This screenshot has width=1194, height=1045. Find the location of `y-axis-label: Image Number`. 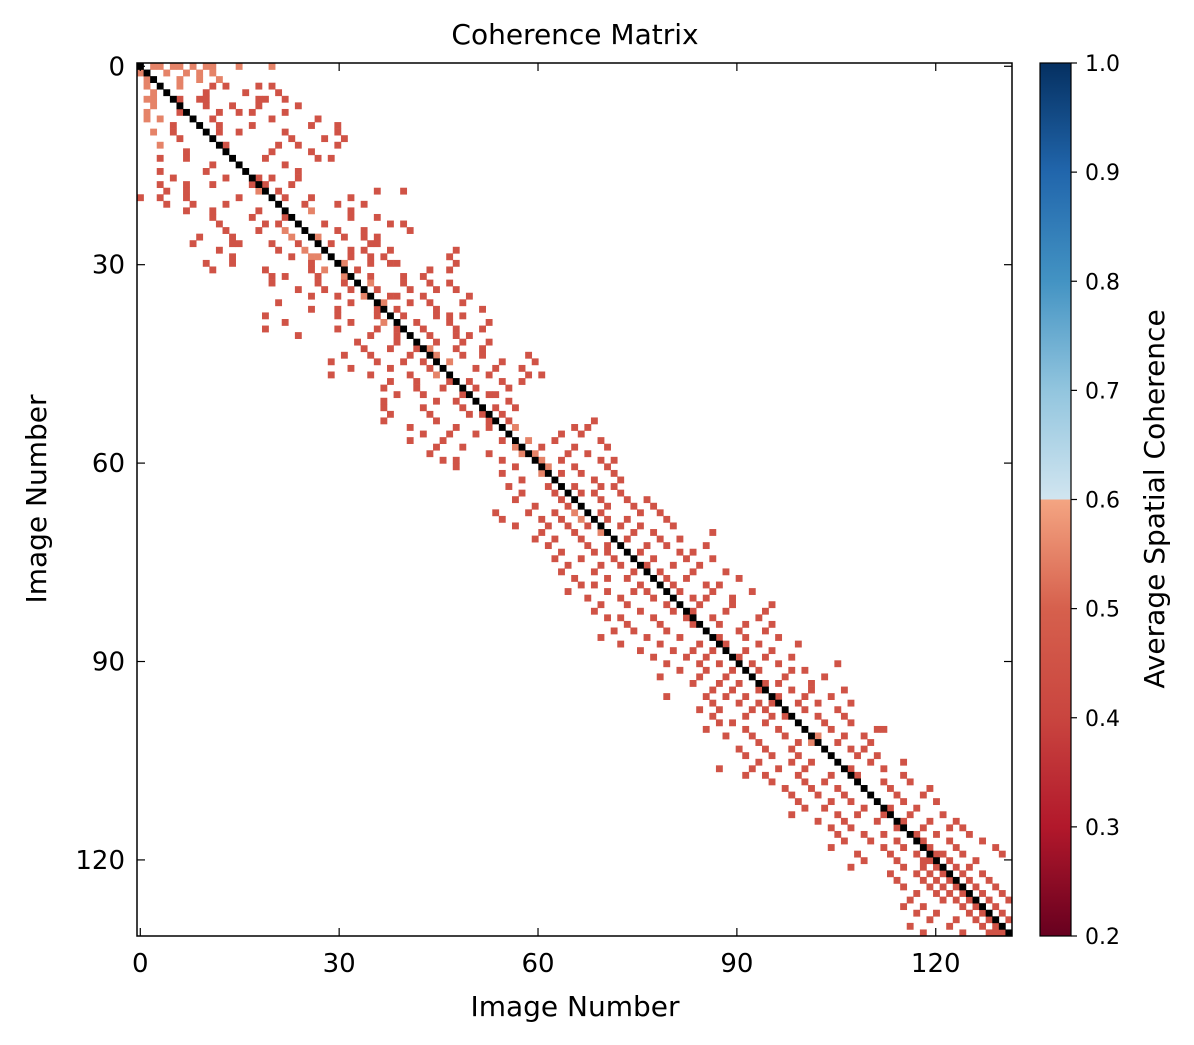

y-axis-label: Image Number is located at coordinates (36, 499).